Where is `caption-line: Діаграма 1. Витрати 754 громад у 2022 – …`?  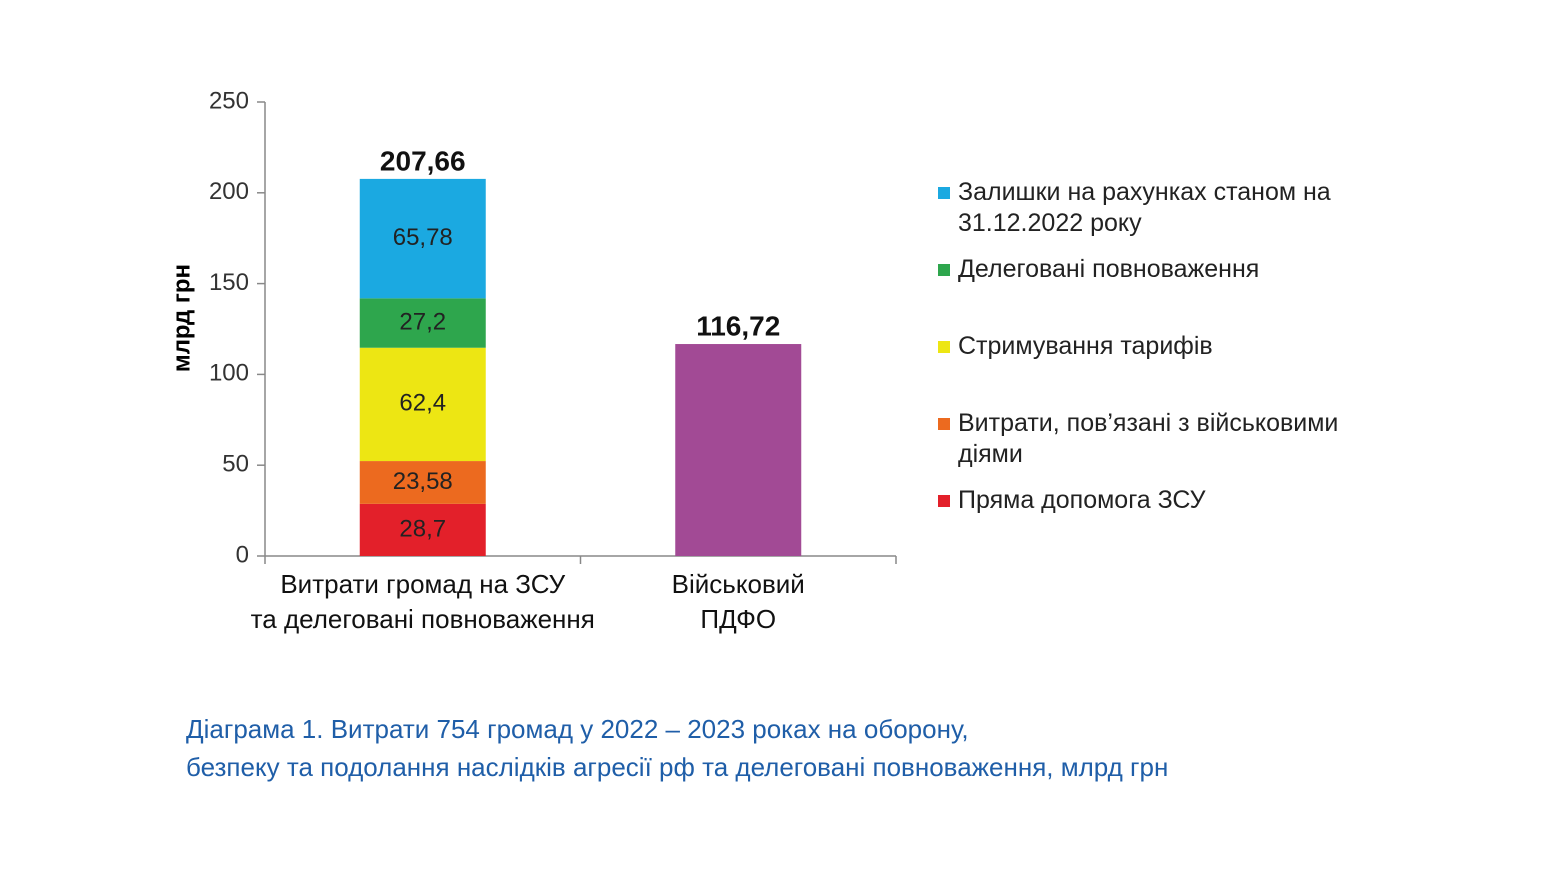
caption-line: Діаграма 1. Витрати 754 громад у 2022 – … is located at coordinates (577, 729).